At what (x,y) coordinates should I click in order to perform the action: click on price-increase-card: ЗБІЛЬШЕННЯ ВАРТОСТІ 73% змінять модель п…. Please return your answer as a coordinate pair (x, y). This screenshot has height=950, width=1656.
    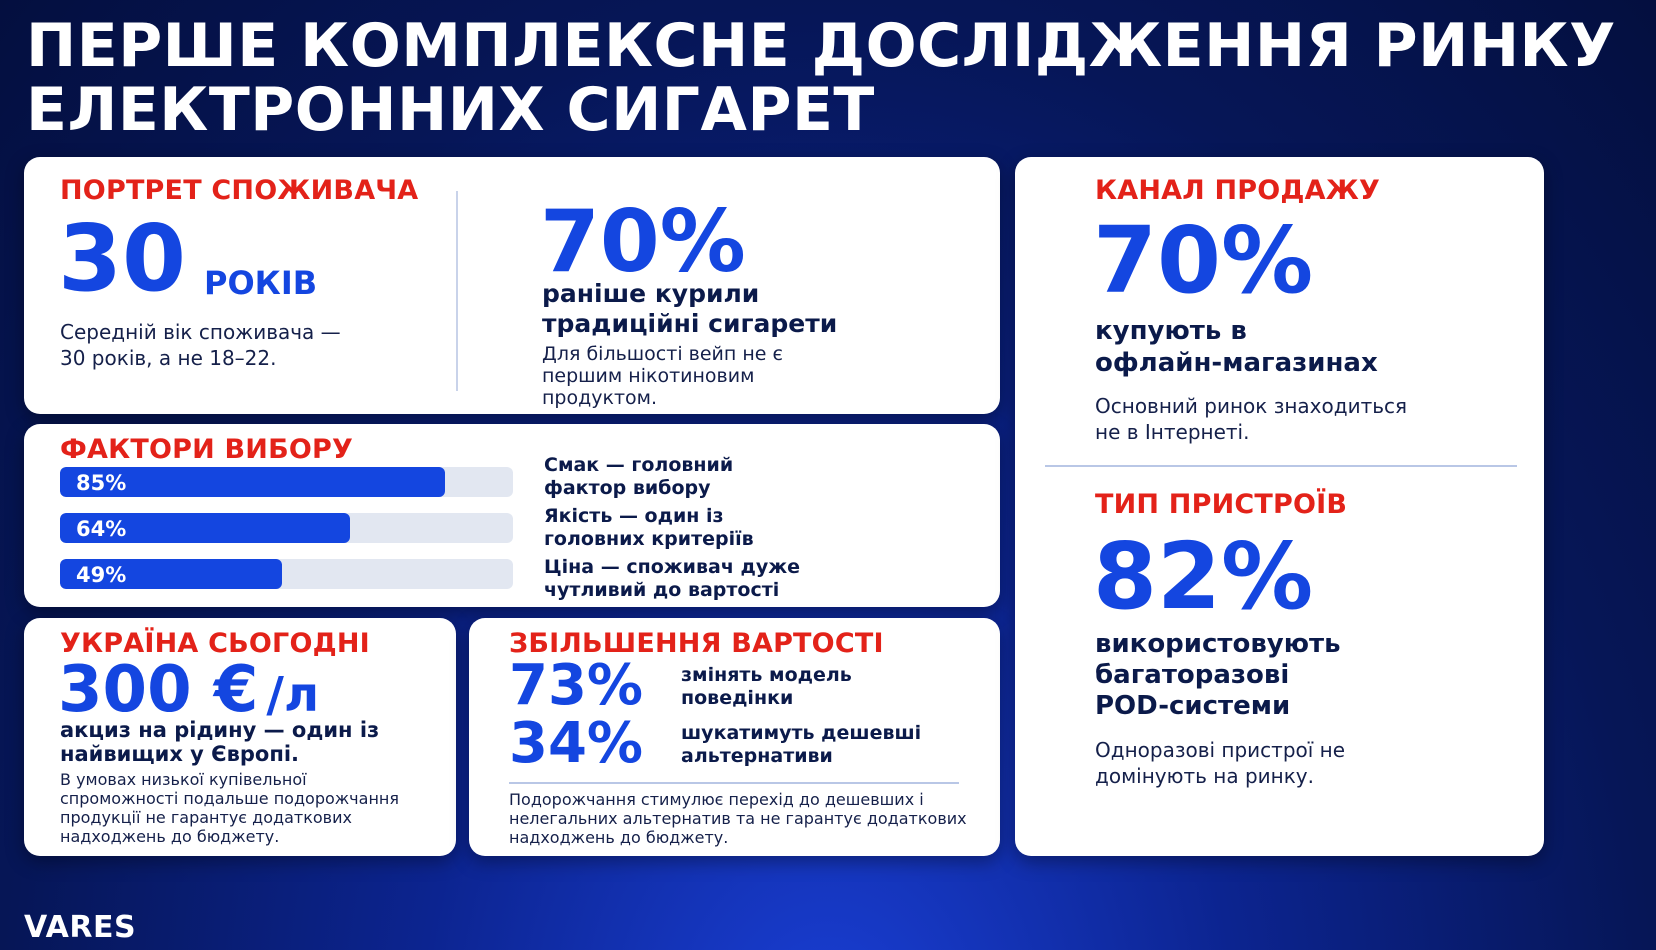
    Looking at the image, I should click on (734, 737).